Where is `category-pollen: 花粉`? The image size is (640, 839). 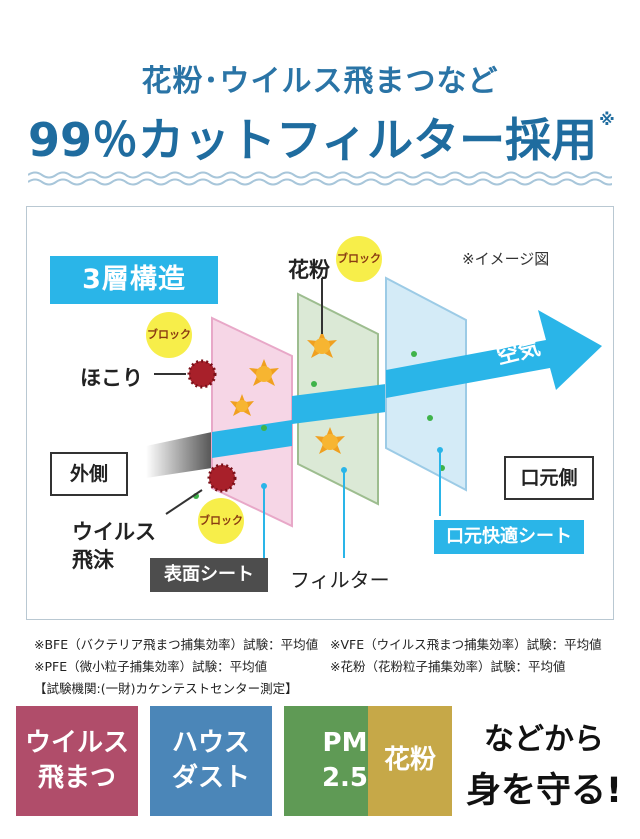 category-pollen: 花粉 is located at coordinates (410, 761).